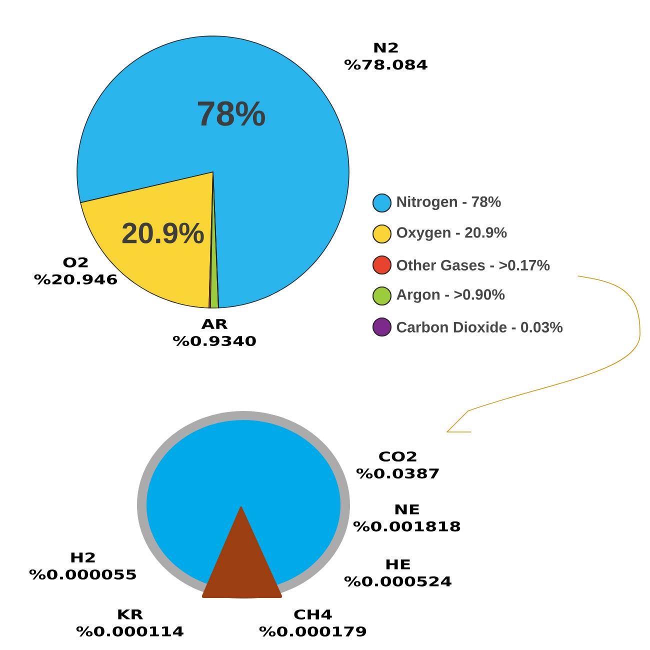 The width and height of the screenshot is (650, 650). Describe the element at coordinates (397, 473) in the screenshot. I see `text: %0.0387` at that location.